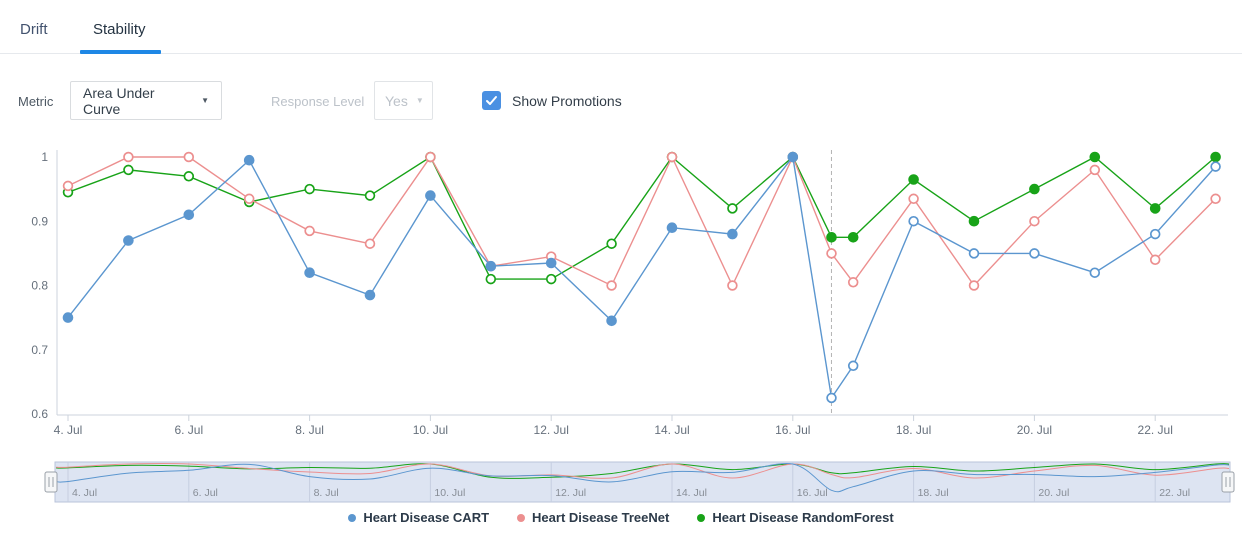  What do you see at coordinates (205, 493) in the screenshot?
I see `navigator-tick-label: 6. Jul` at bounding box center [205, 493].